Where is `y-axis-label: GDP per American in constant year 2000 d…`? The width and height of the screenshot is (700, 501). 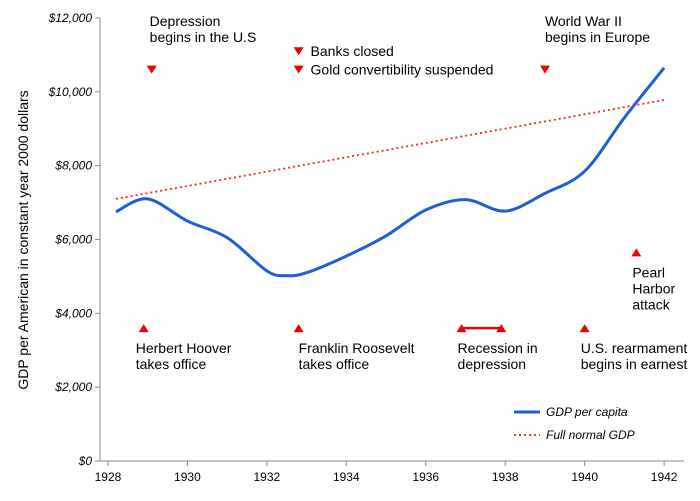
y-axis-label: GDP per American in constant year 2000 d… is located at coordinates (23, 239).